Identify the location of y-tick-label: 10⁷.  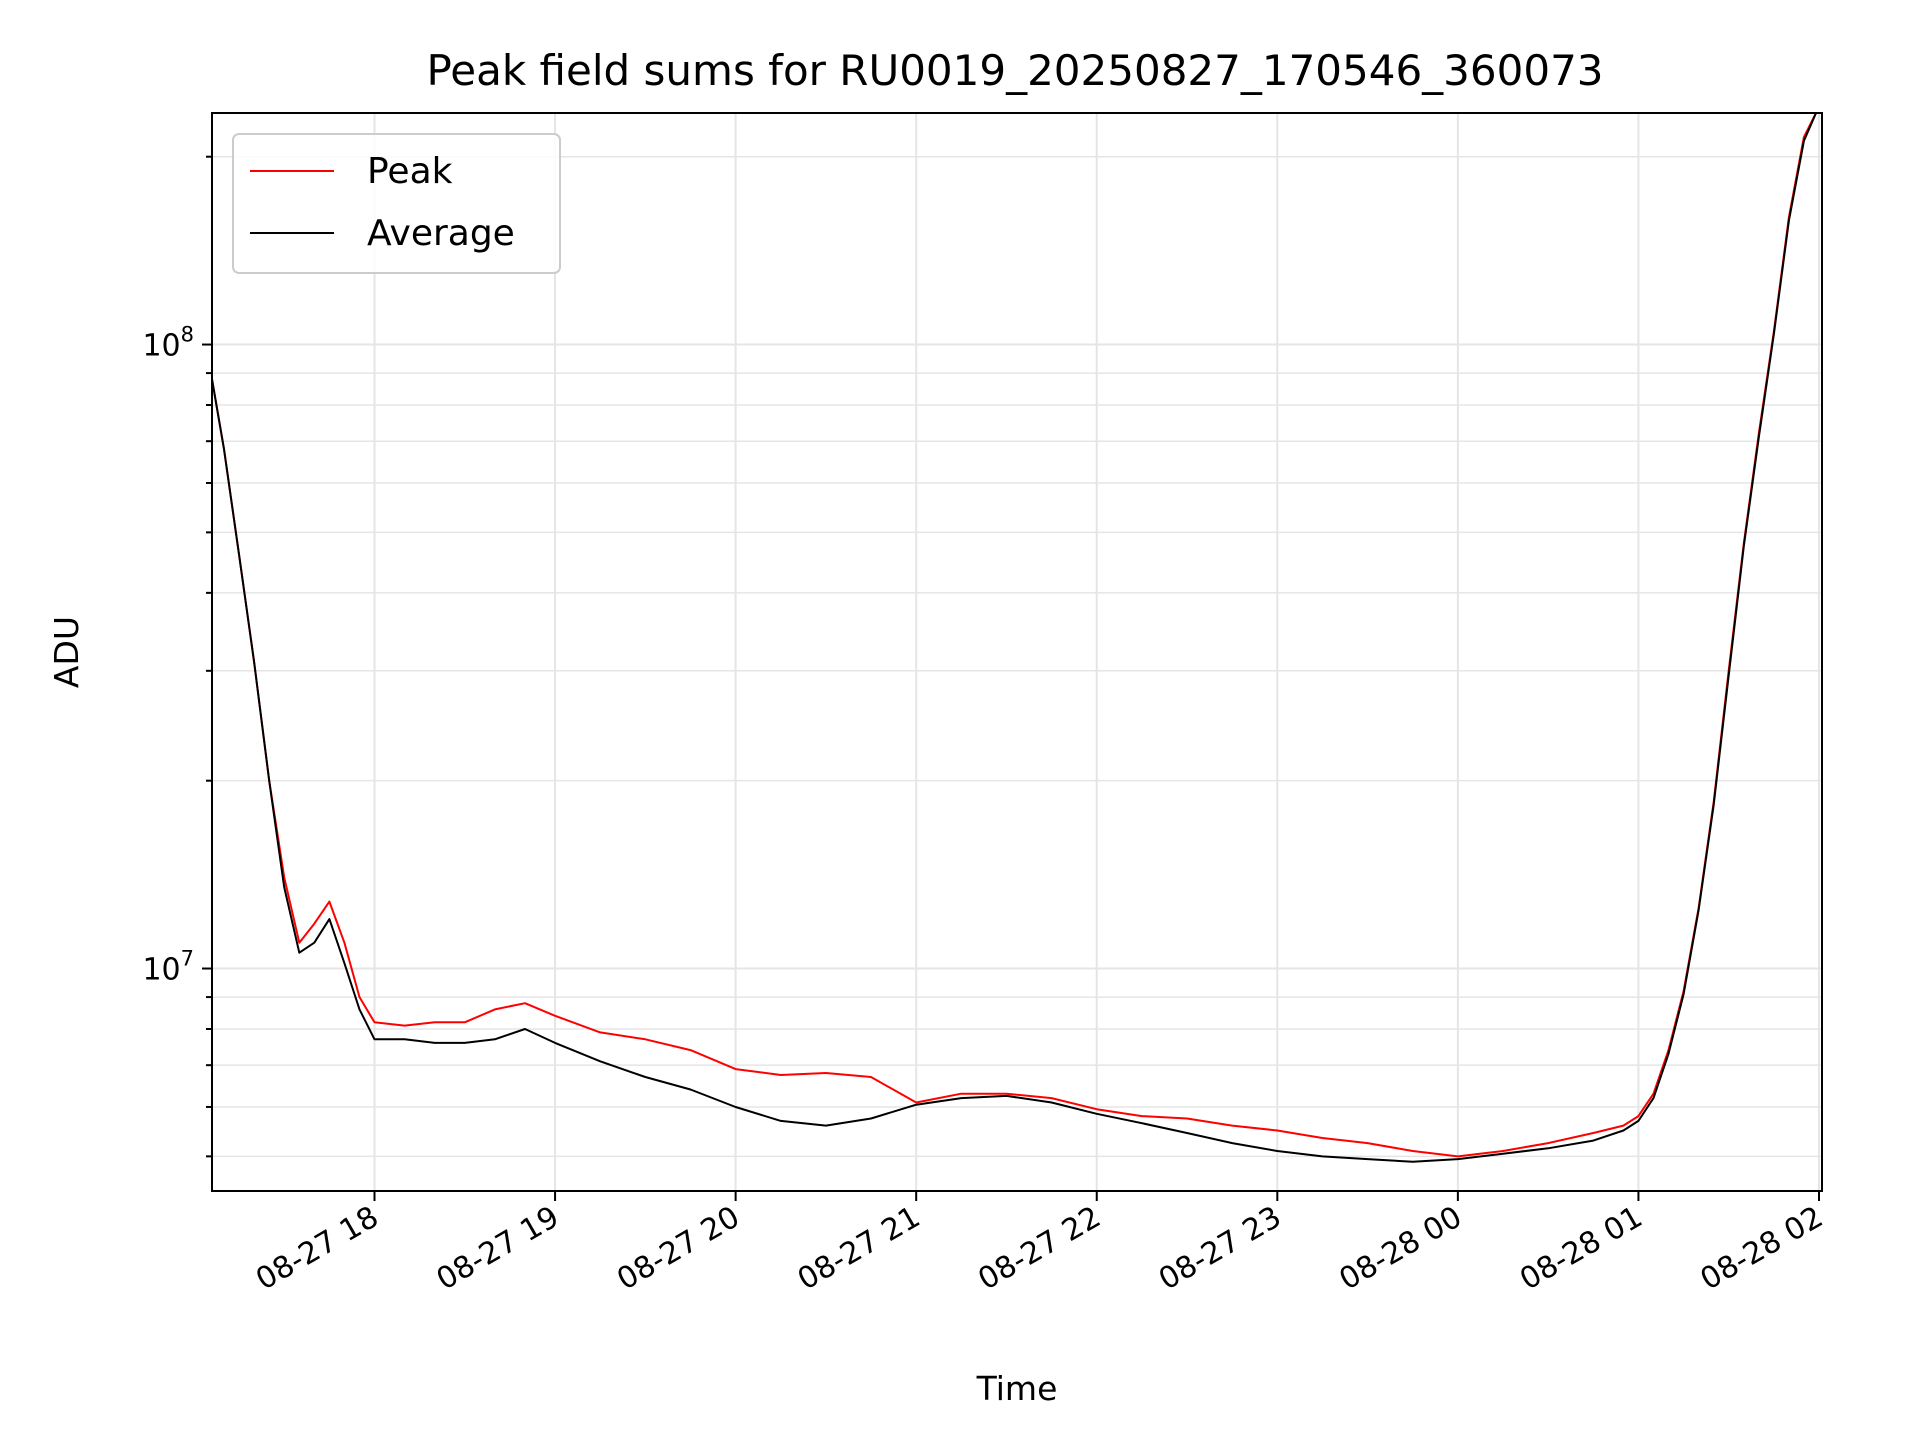
(168, 967).